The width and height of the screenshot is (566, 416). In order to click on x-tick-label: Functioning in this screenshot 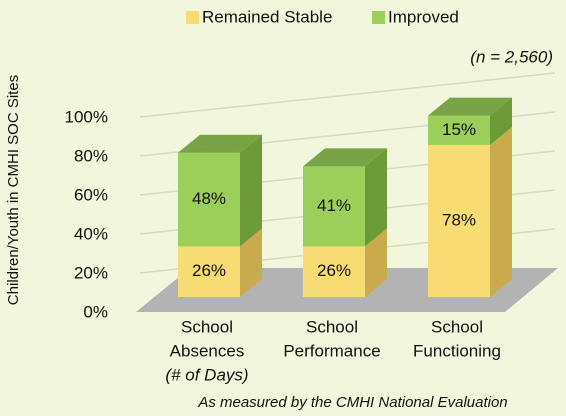, I will do `click(457, 350)`.